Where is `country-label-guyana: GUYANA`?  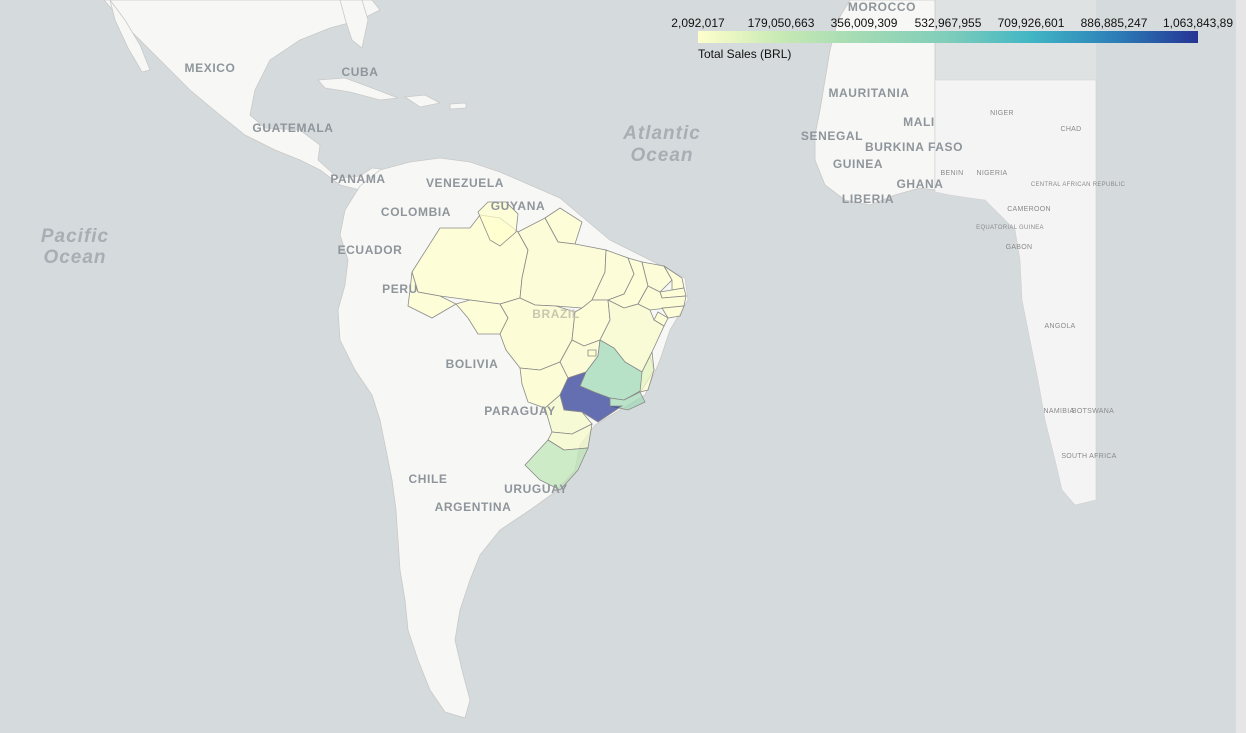
country-label-guyana: GUYANA is located at coordinates (518, 206).